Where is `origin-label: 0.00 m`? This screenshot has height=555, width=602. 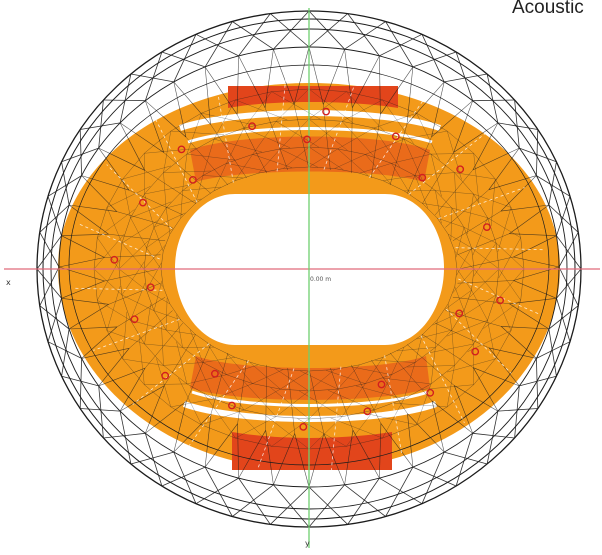 origin-label: 0.00 m is located at coordinates (320, 279).